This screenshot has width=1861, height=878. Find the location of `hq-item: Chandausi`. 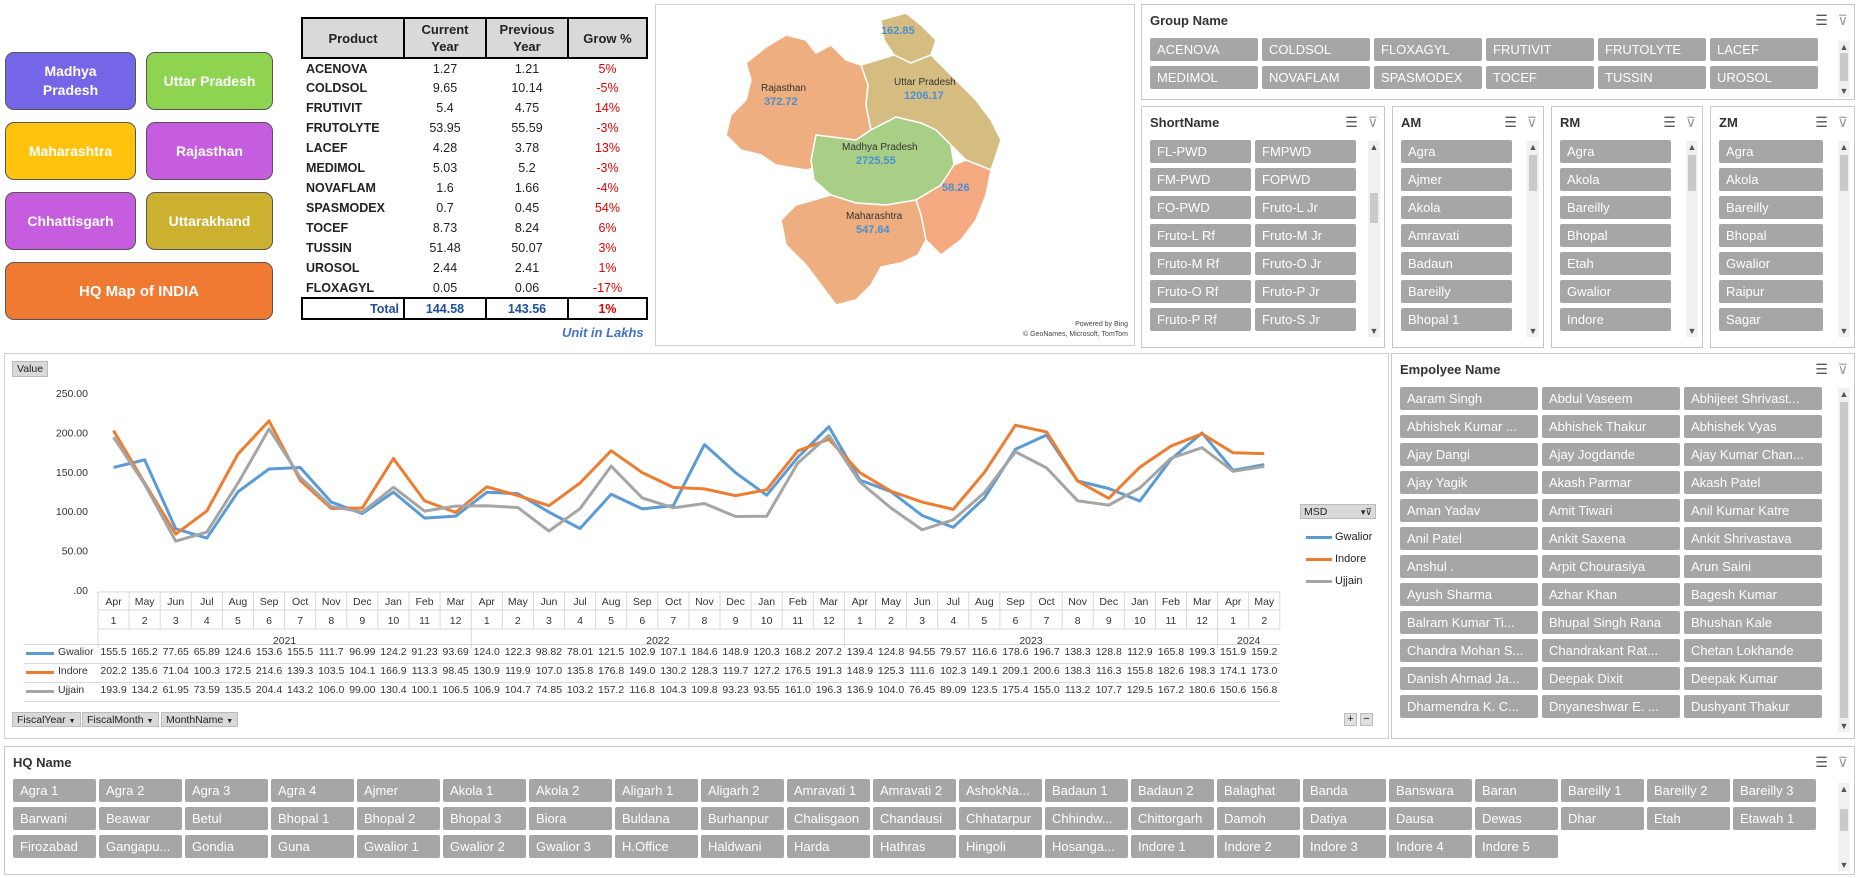

hq-item: Chandausi is located at coordinates (914, 818).